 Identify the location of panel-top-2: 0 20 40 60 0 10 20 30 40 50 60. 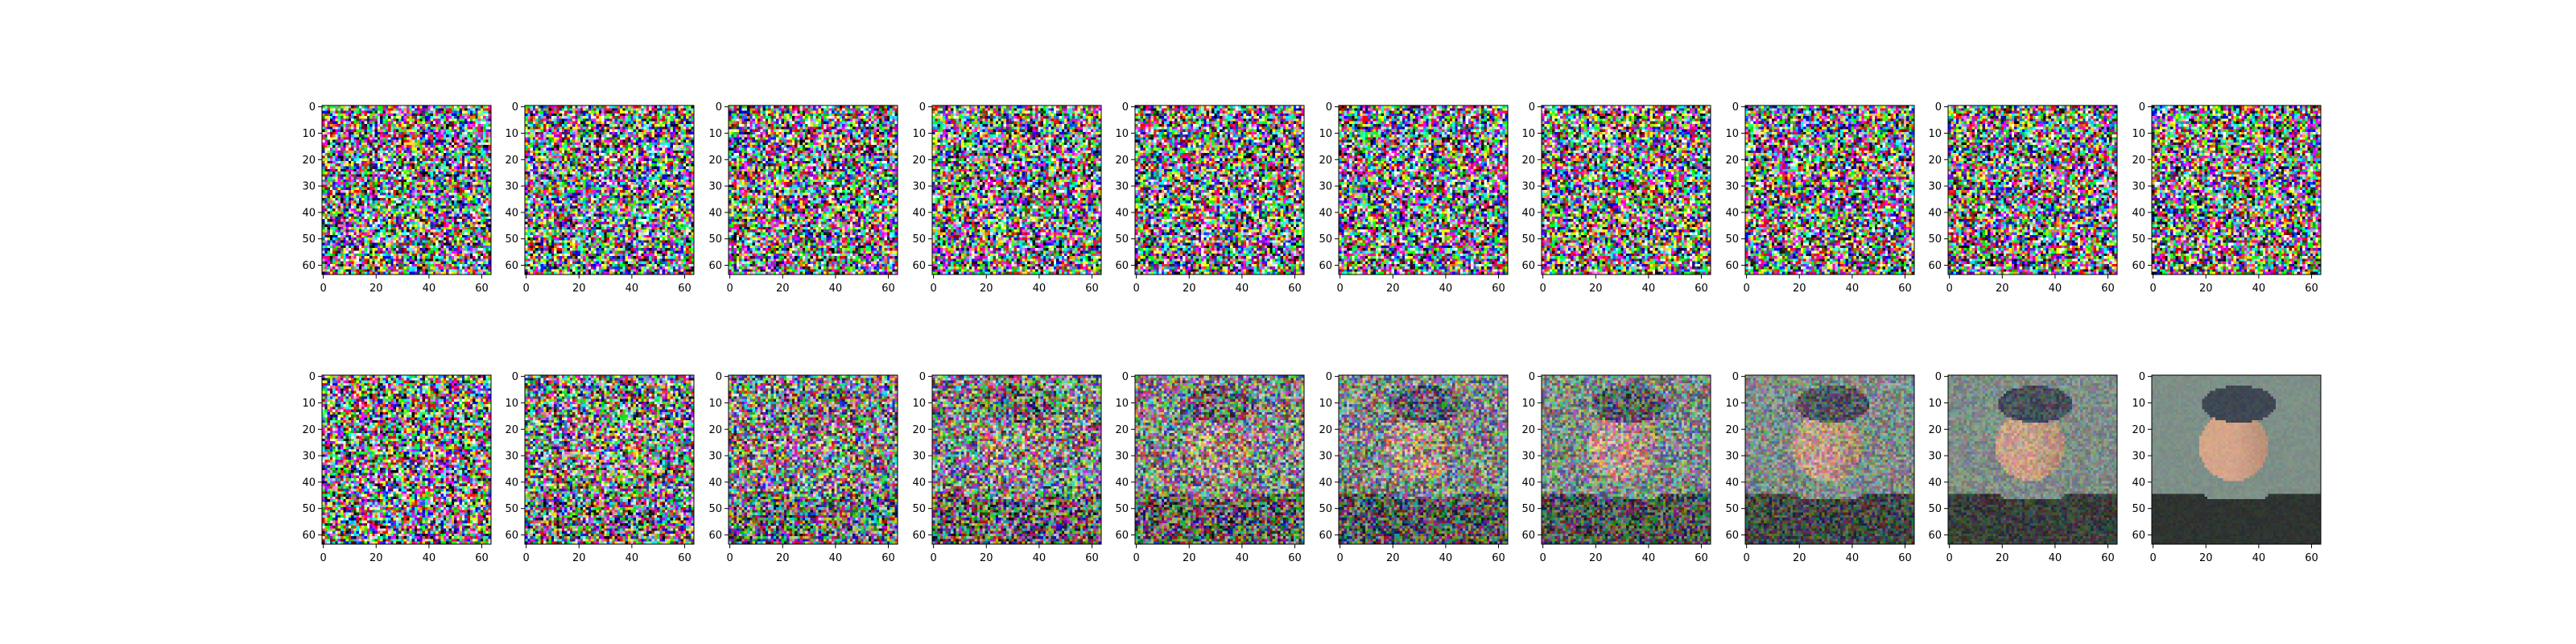
(600, 198).